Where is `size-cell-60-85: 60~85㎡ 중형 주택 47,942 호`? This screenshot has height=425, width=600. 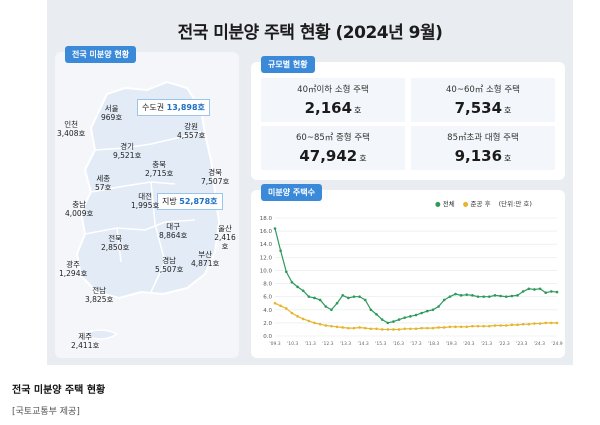 size-cell-60-85: 60~85㎡ 중형 주택 47,942 호 is located at coordinates (333, 148).